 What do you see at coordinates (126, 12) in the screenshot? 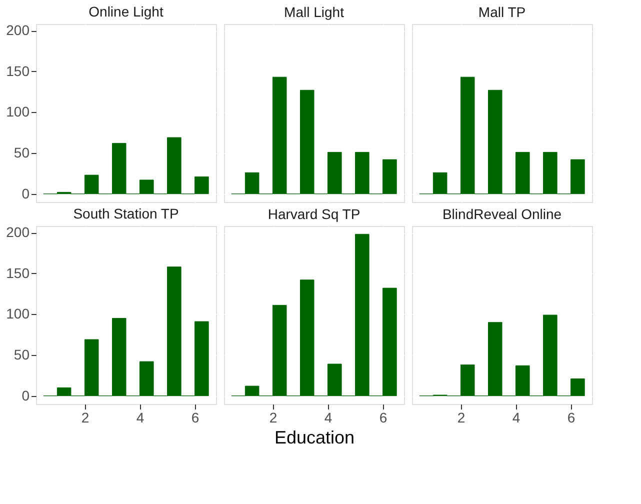
I see `chart-title: Online Light` at bounding box center [126, 12].